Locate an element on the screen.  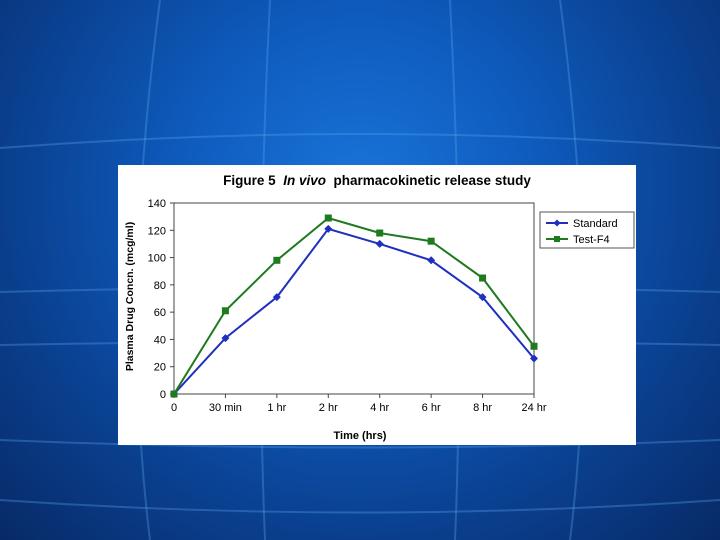
y-tick-label: 20 is located at coordinates (160, 368).